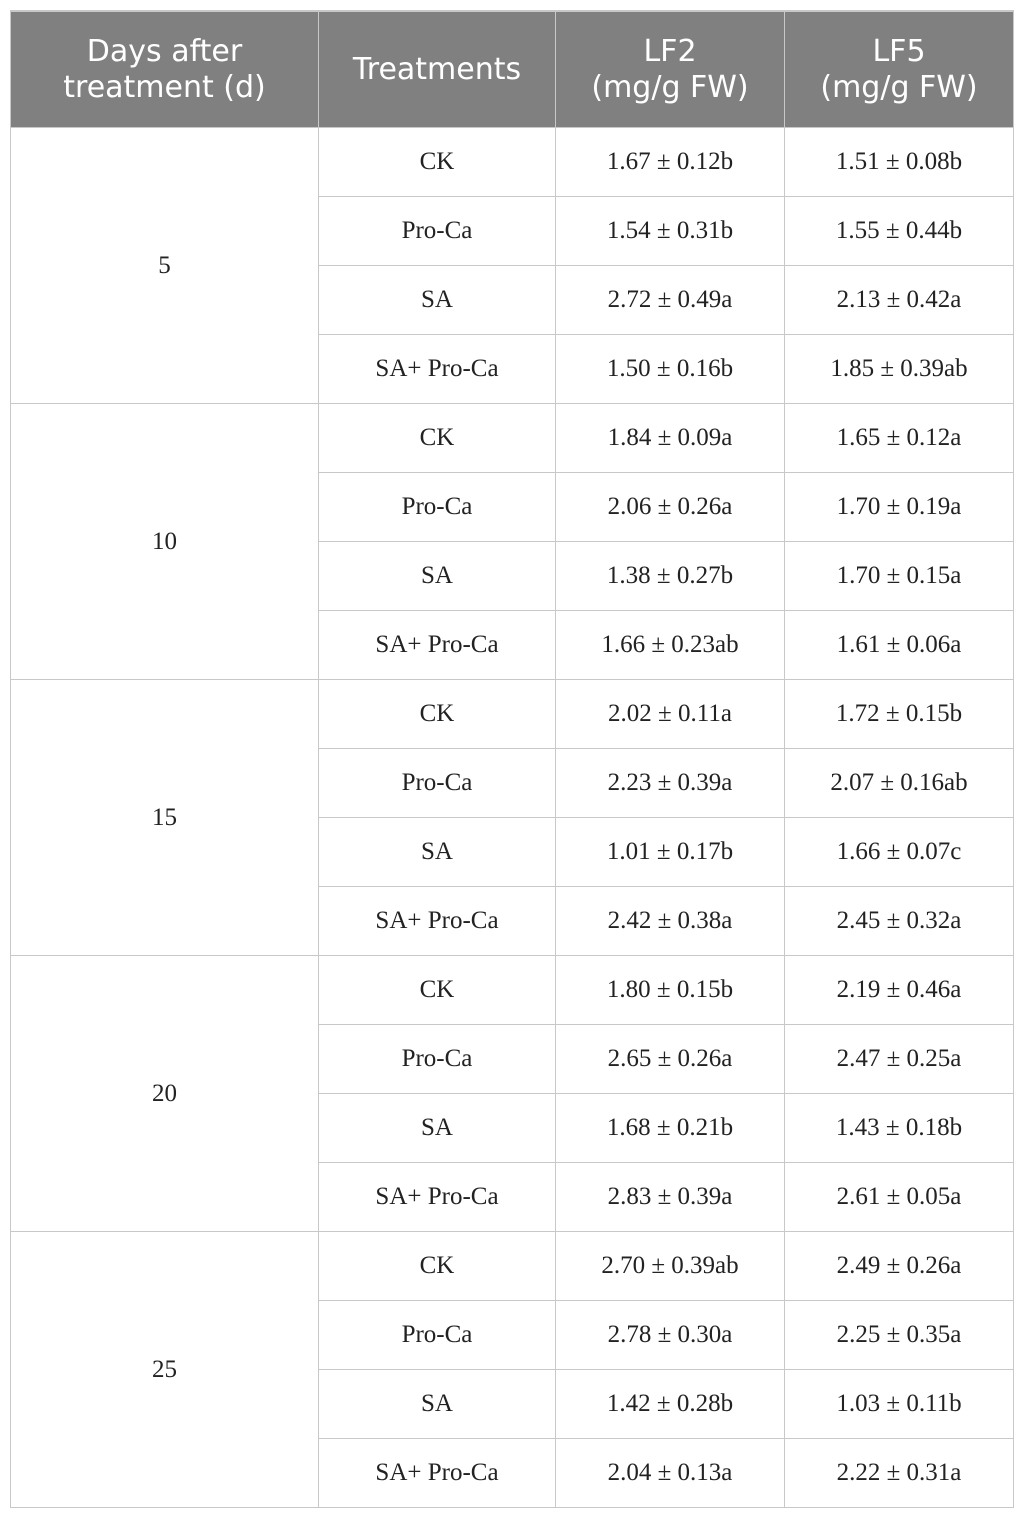  Describe the element at coordinates (899, 51) in the screenshot. I see `header-line: LF5` at that location.